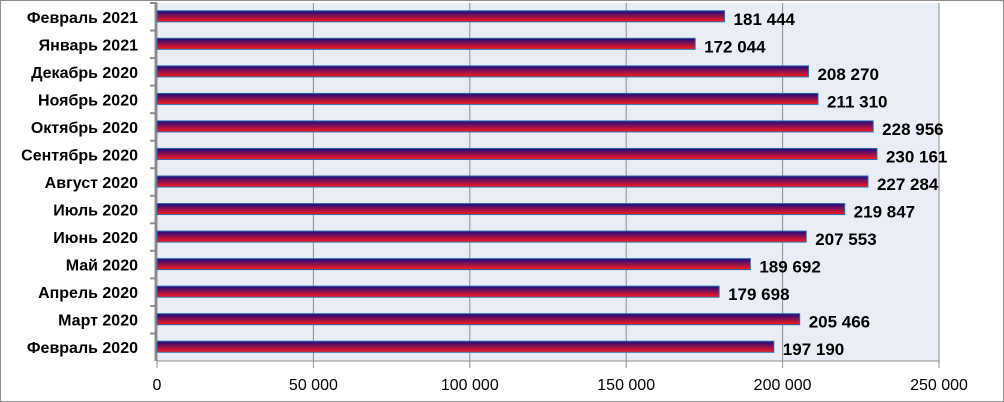 The image size is (1004, 402). I want to click on category-label: Ноябрь 2020, so click(88, 100).